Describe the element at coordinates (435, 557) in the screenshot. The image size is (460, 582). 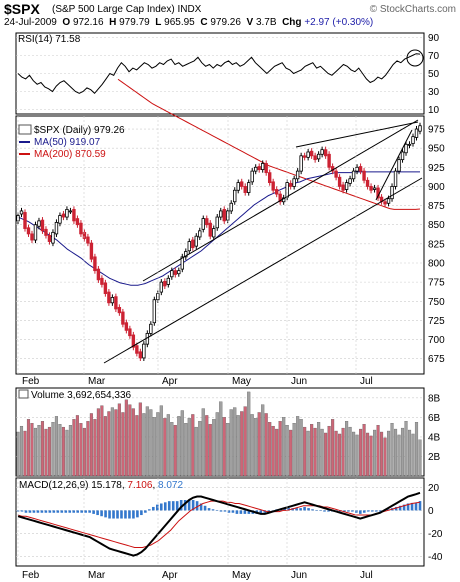
I see `macd-tick-label: -40` at that location.